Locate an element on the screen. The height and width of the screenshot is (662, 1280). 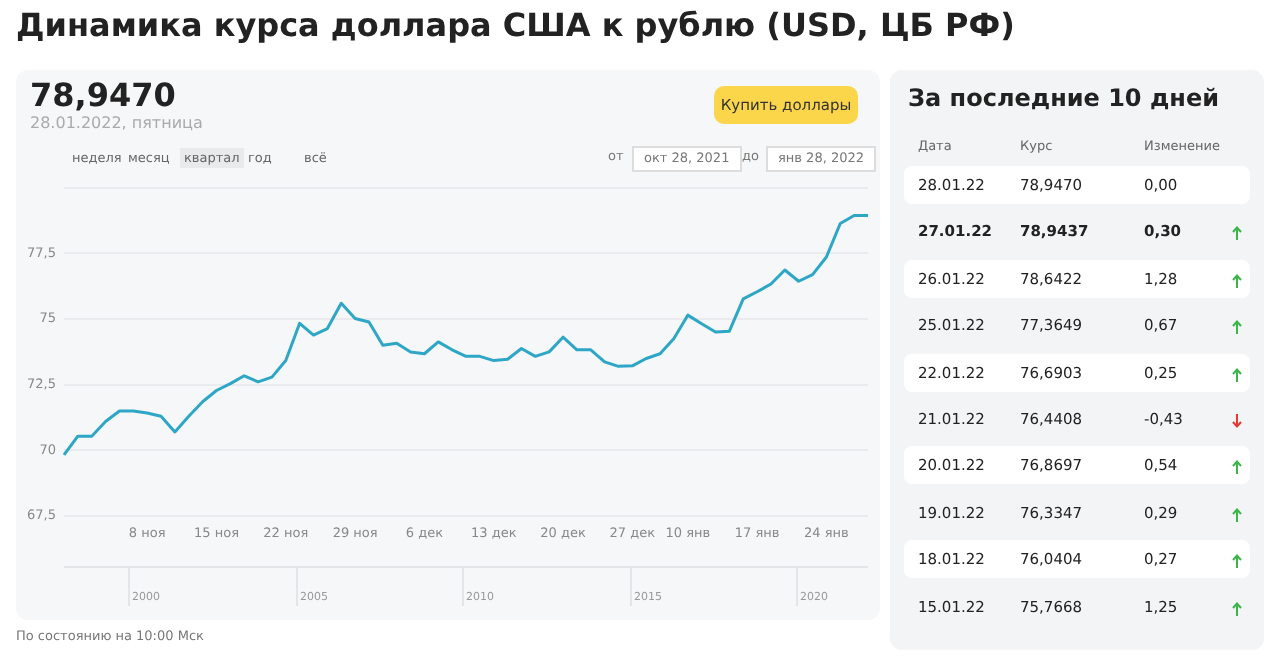
chart-title: Динамика курса доллара США к рублю (USD, ЦБ РФ) is located at coordinates (515, 25).